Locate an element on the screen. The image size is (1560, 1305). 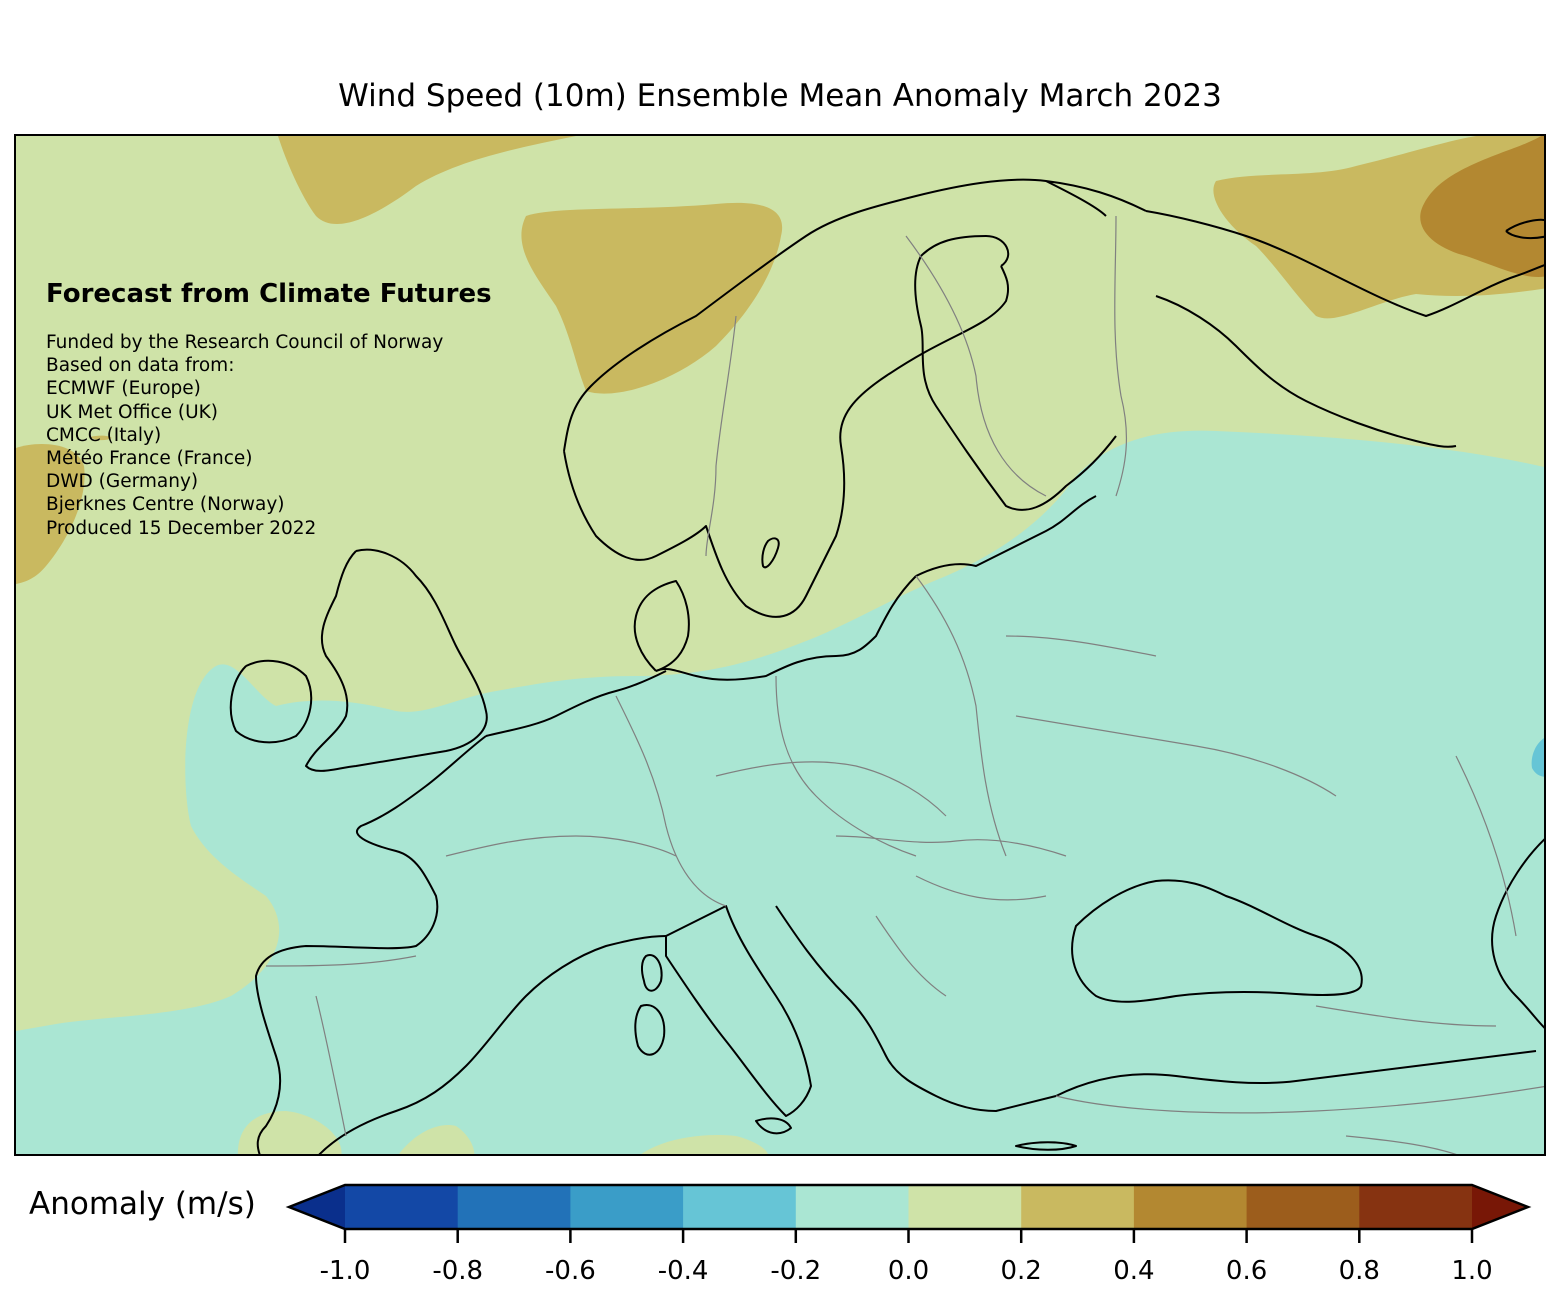
credits-line: CMCC (Italy) is located at coordinates (104, 435).